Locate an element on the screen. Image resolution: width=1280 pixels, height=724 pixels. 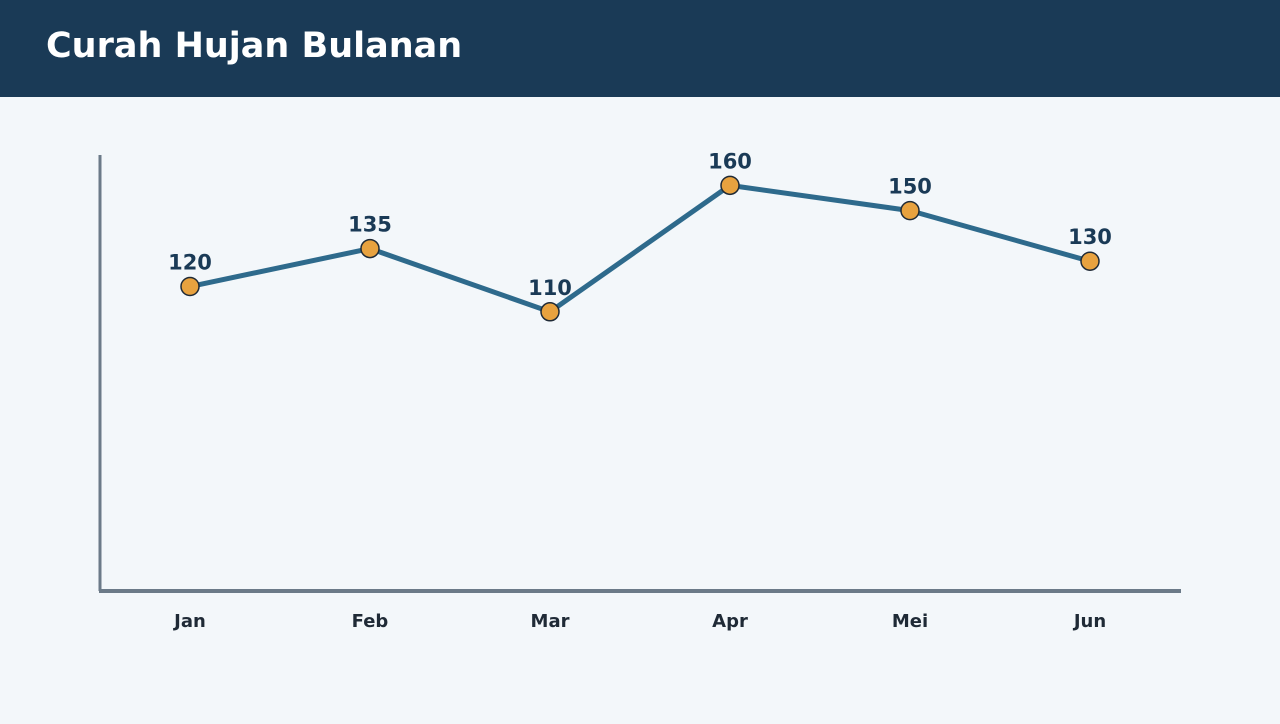
data-label: 130 is located at coordinates (1090, 237).